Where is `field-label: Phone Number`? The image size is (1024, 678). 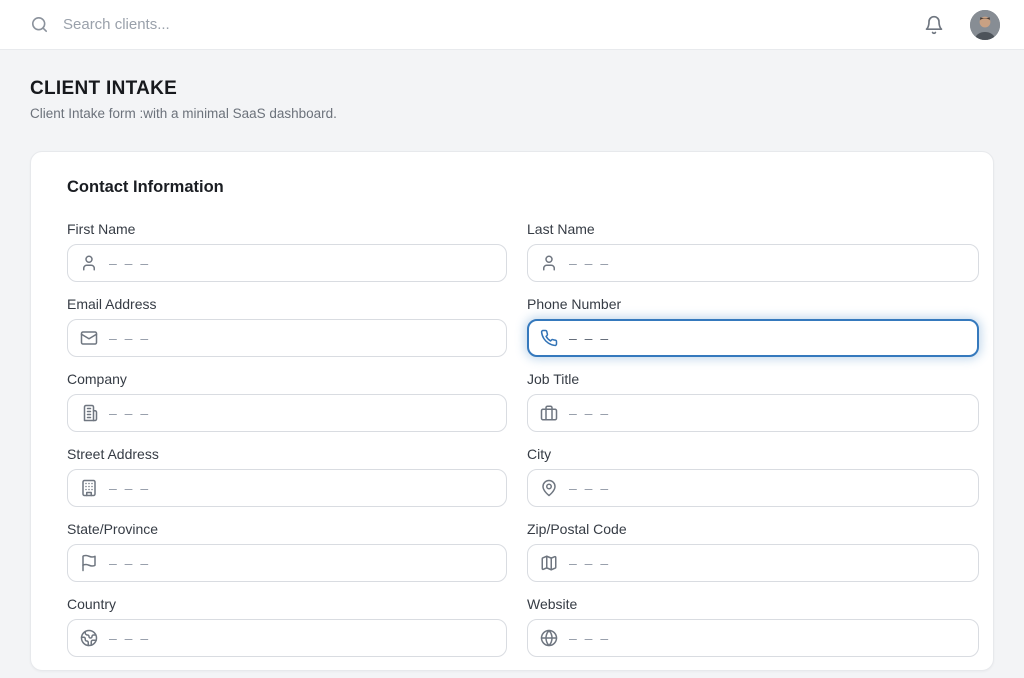 field-label: Phone Number is located at coordinates (574, 304).